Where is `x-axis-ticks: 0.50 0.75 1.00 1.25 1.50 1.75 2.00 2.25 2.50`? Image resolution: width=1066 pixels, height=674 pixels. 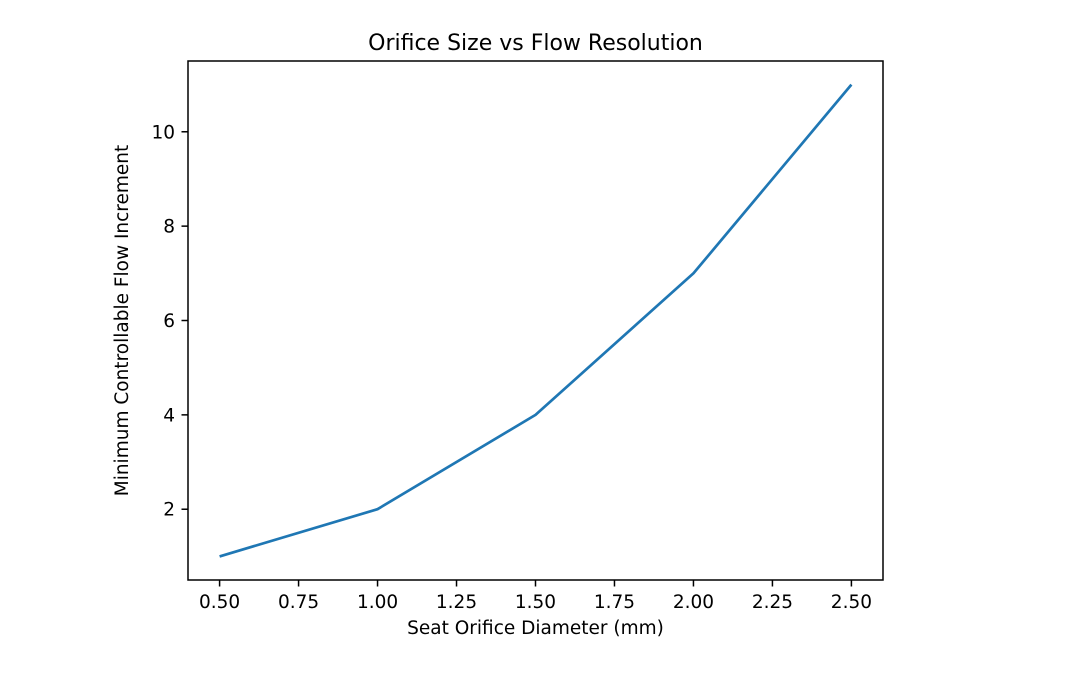 x-axis-ticks: 0.50 0.75 1.00 1.25 1.50 1.75 2.00 2.25 2.50 is located at coordinates (535, 596).